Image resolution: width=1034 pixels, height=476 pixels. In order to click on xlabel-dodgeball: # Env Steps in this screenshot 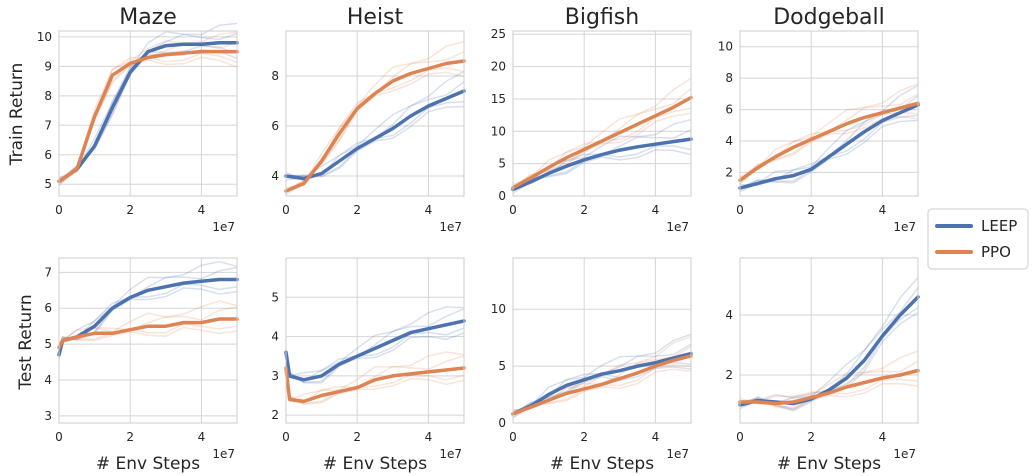, I will do `click(829, 464)`.